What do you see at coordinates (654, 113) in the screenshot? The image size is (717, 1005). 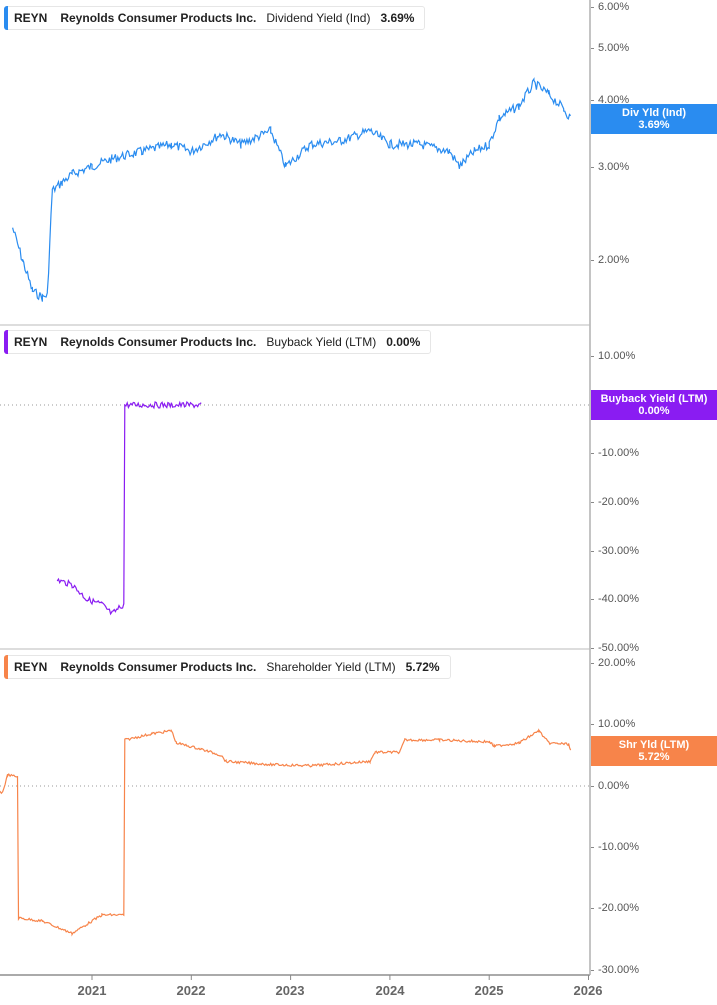 I see `badge-label: Div Yld (Ind)` at bounding box center [654, 113].